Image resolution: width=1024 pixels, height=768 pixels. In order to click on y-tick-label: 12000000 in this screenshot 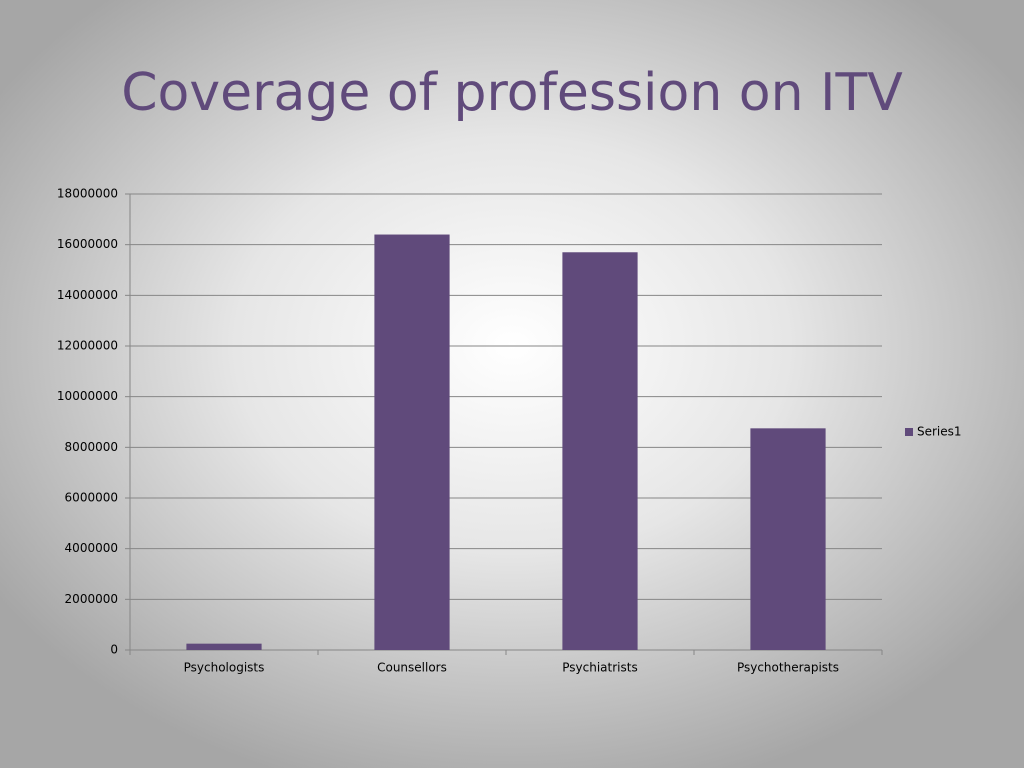, I will do `click(87, 346)`.